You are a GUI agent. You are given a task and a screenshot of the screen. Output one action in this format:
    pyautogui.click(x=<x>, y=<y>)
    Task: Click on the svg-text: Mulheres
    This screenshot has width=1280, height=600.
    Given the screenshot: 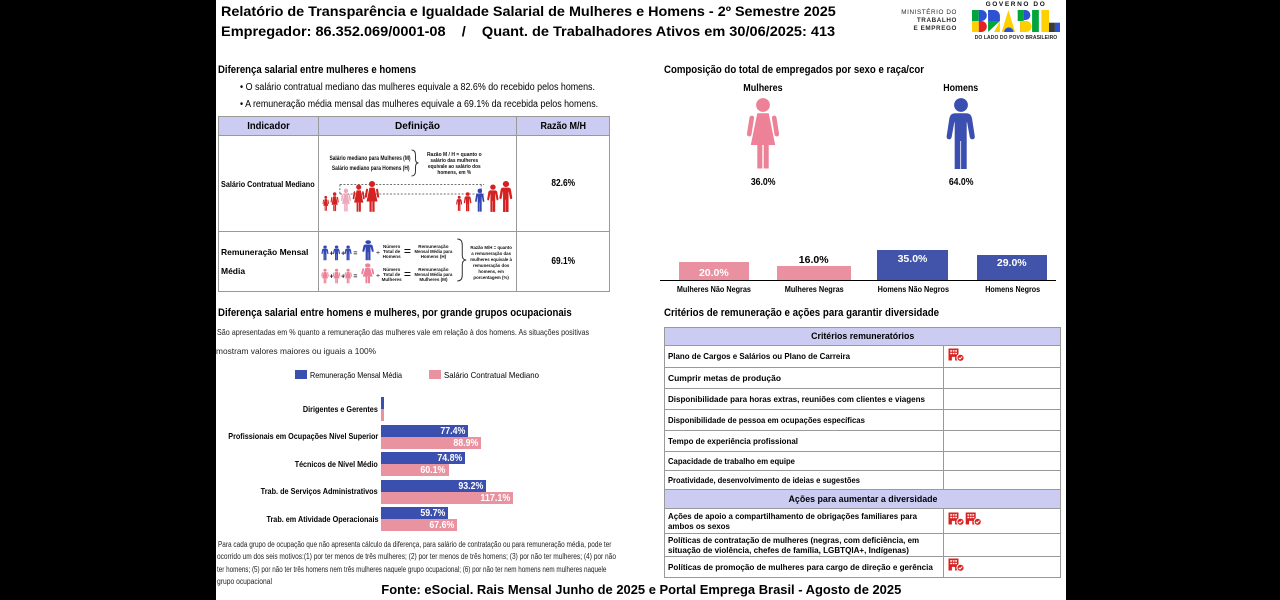 What is the action you would take?
    pyautogui.click(x=392, y=279)
    